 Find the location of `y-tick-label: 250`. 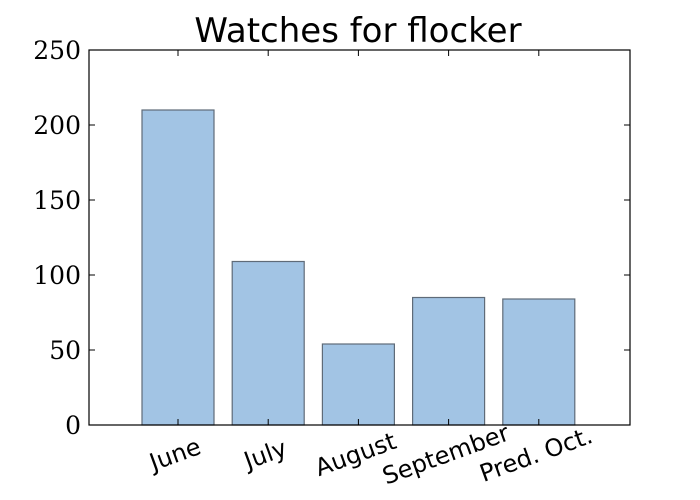

y-tick-label: 250 is located at coordinates (57, 50).